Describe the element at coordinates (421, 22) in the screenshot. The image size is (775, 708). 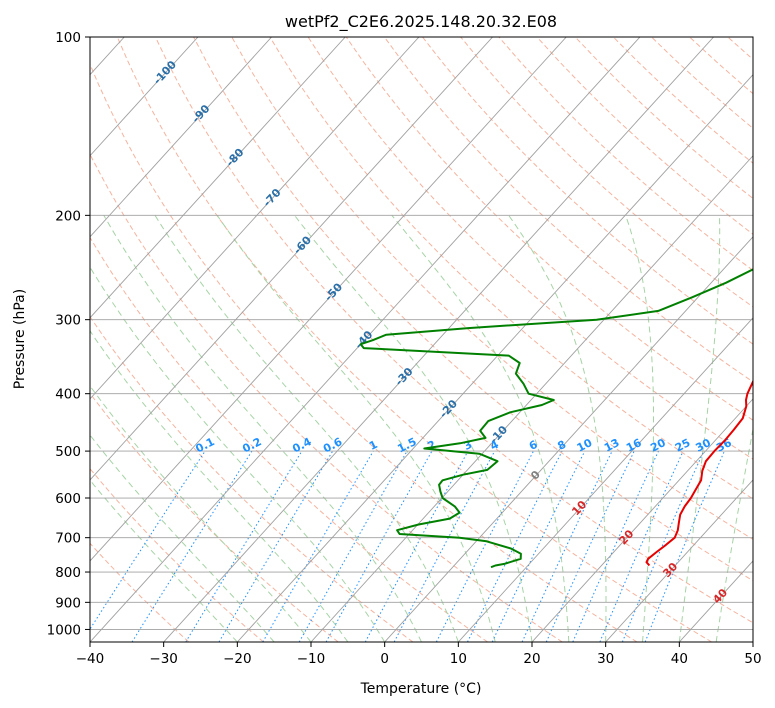
I see `chart-title: wetPf2_C2E6.2025.148.20.32.E08` at that location.